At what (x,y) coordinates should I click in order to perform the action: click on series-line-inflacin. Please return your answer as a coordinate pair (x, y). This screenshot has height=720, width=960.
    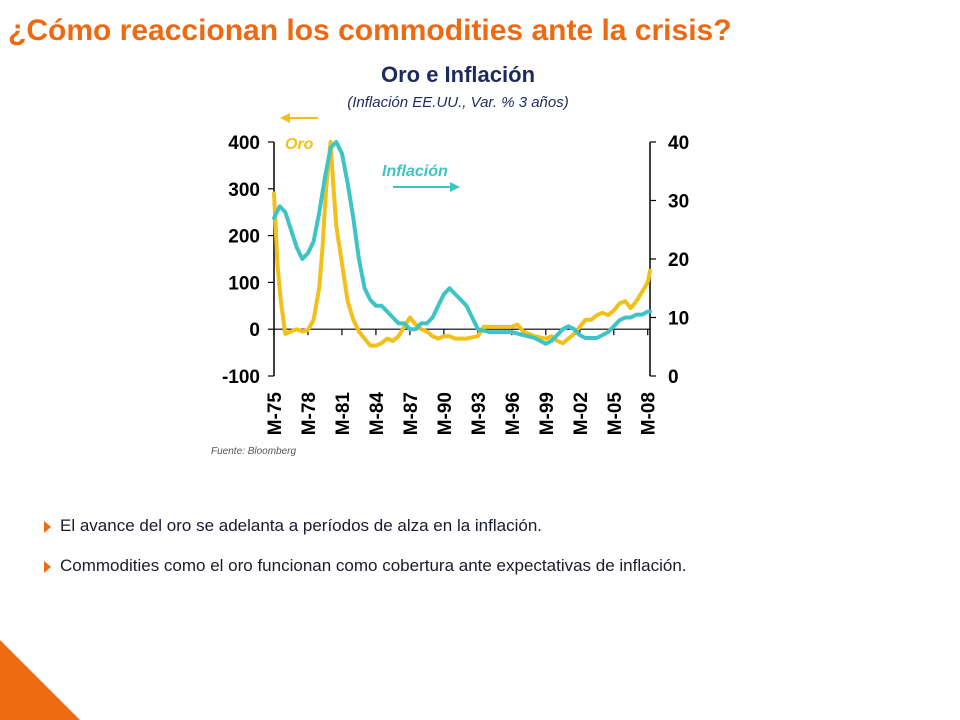
    Looking at the image, I should click on (462, 243).